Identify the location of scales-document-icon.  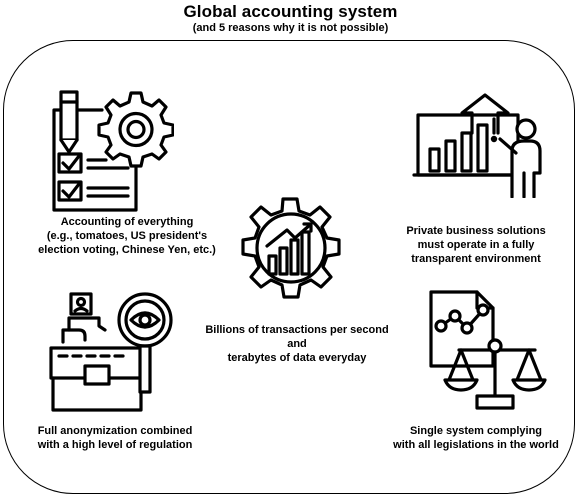
(488, 350).